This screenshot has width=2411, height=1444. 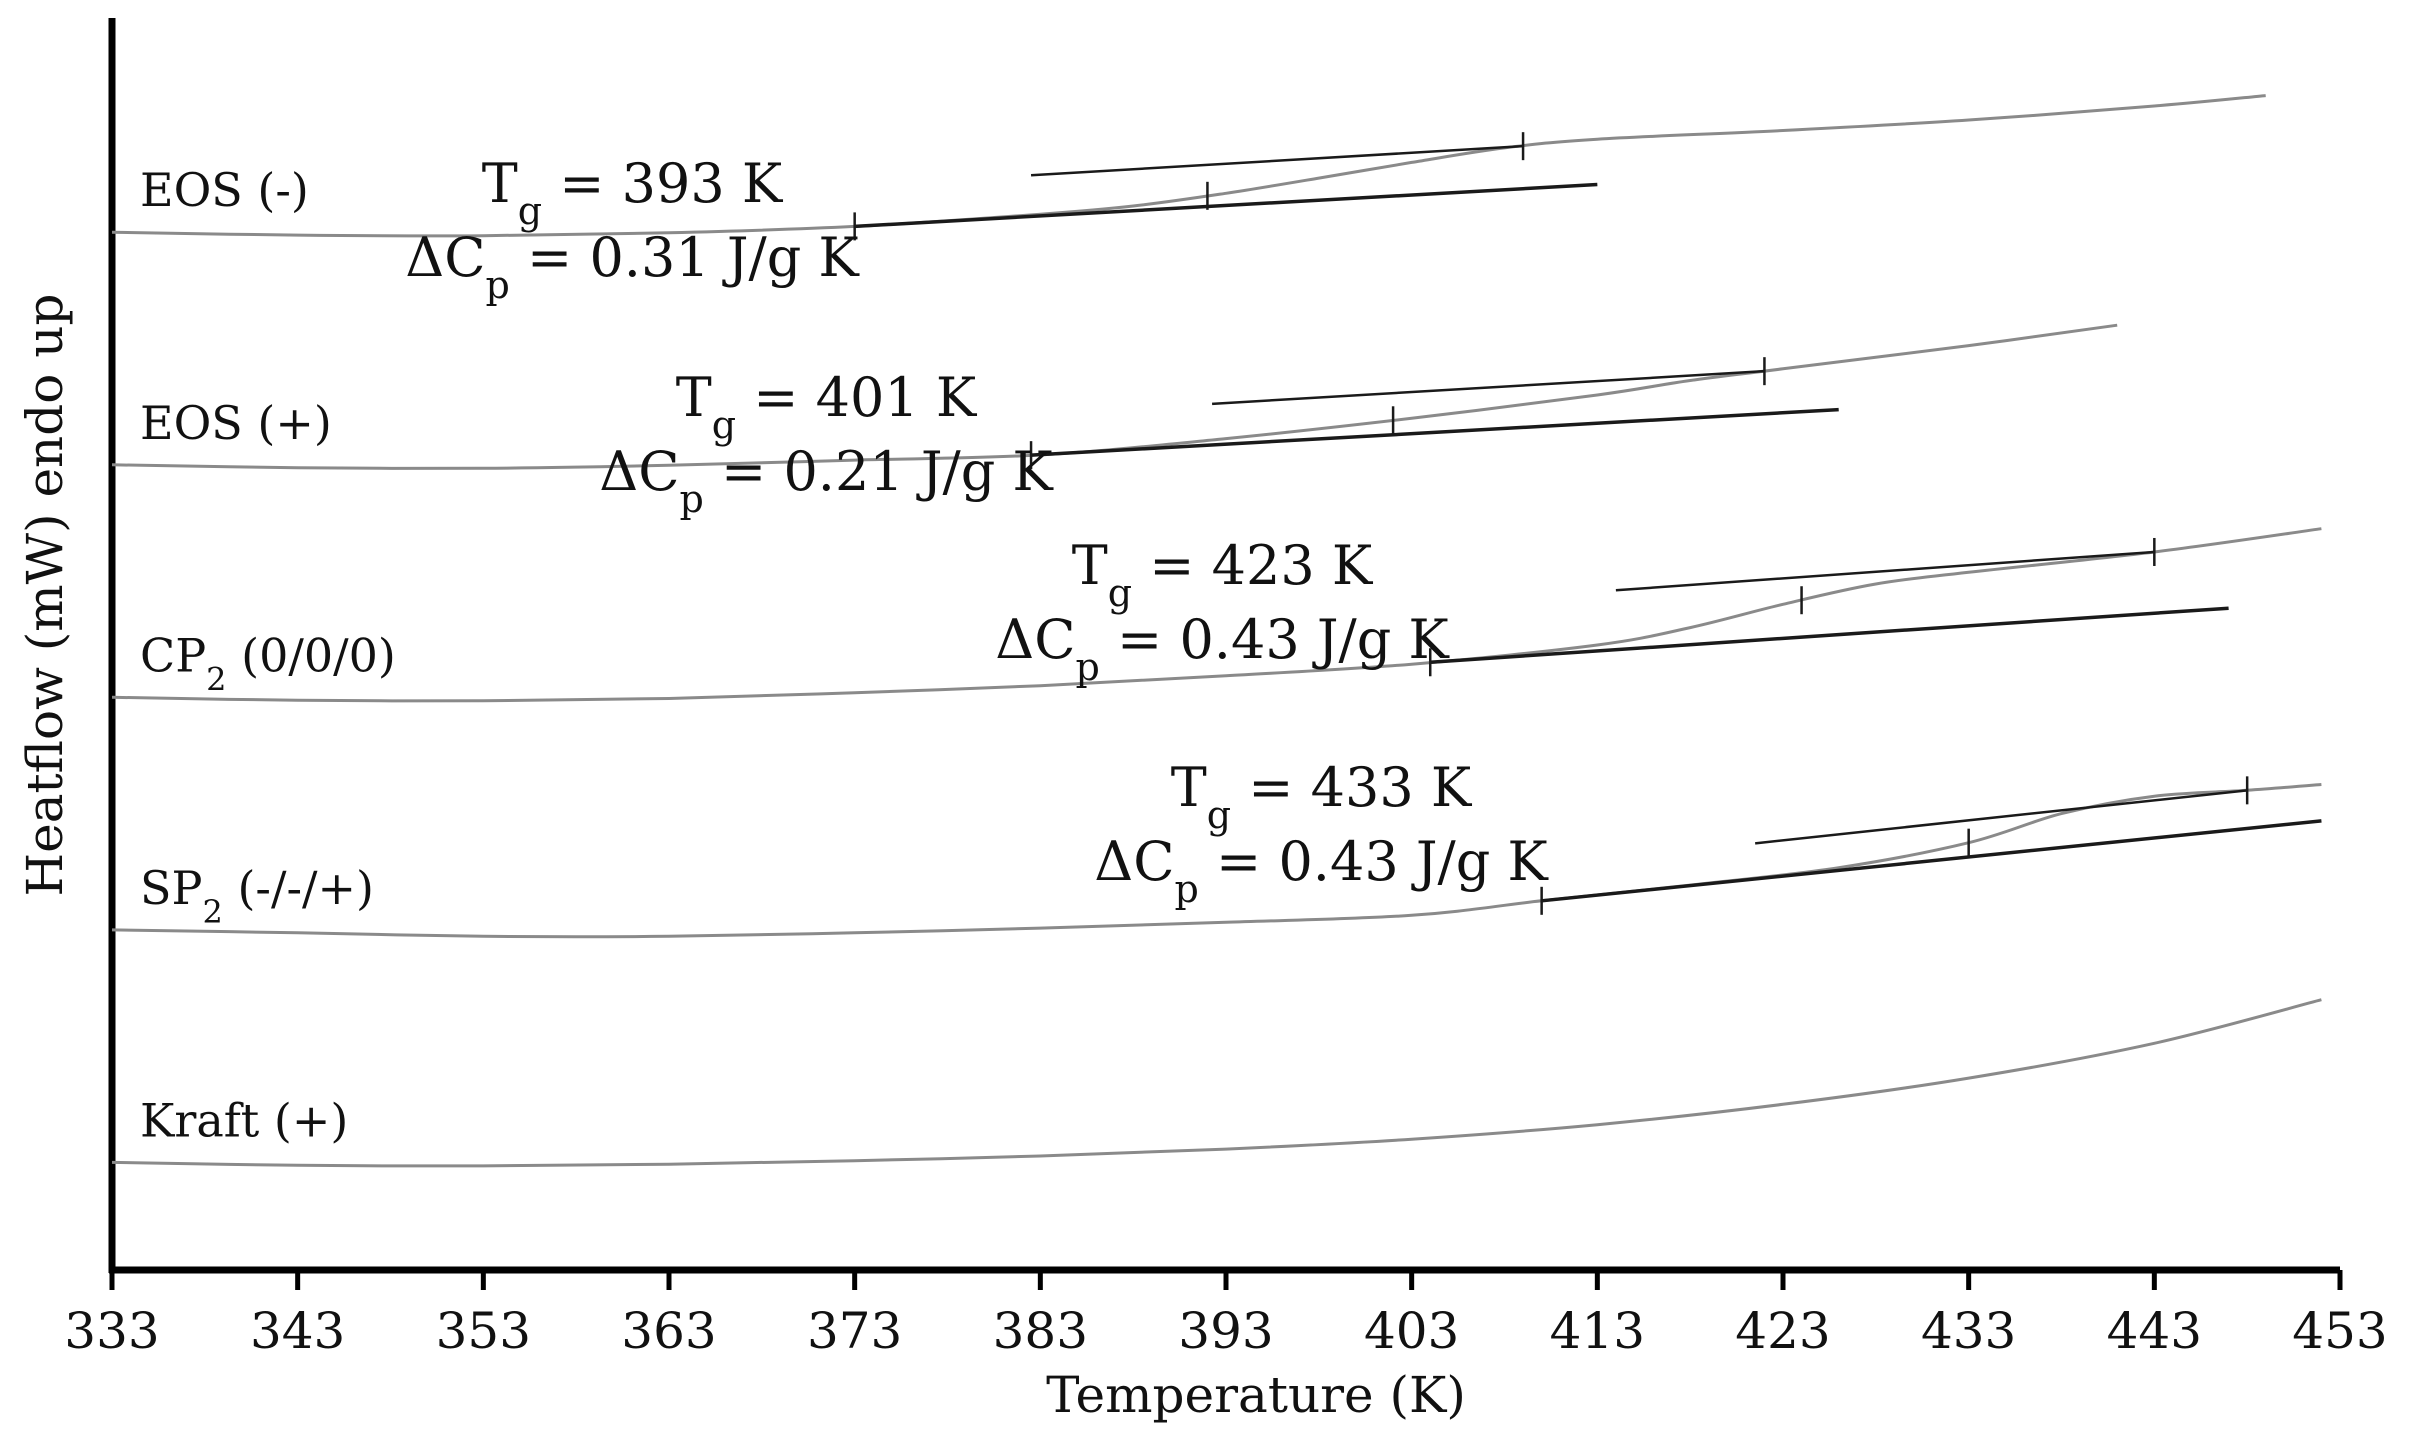 What do you see at coordinates (1040, 1331) in the screenshot?
I see `x-tick-label: 383` at bounding box center [1040, 1331].